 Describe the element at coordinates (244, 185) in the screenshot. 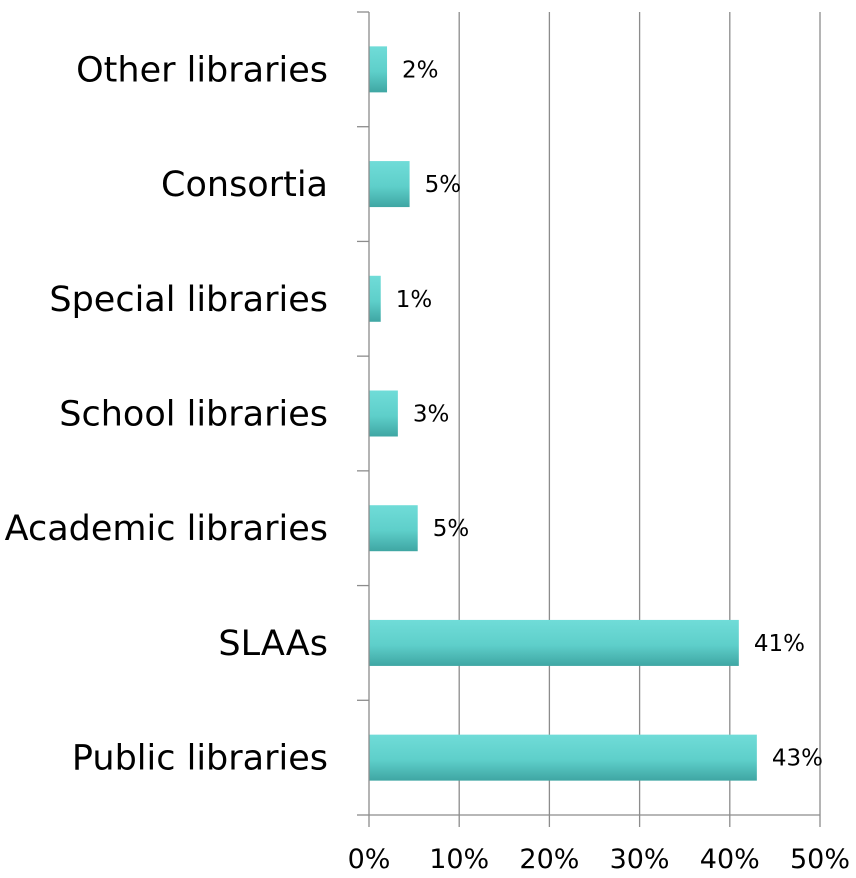

I see `category-label: Consortia` at that location.